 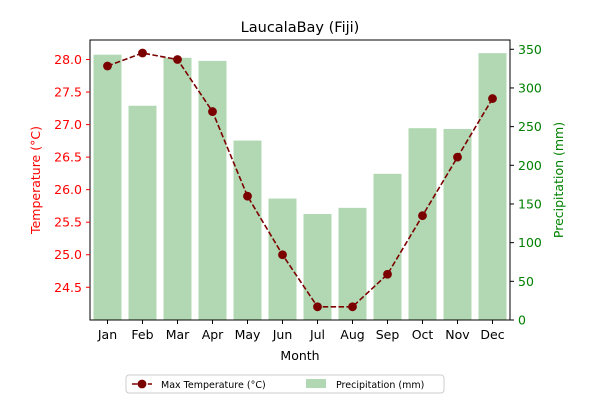 What do you see at coordinates (387, 246) in the screenshot?
I see `precip-bar-sep` at bounding box center [387, 246].